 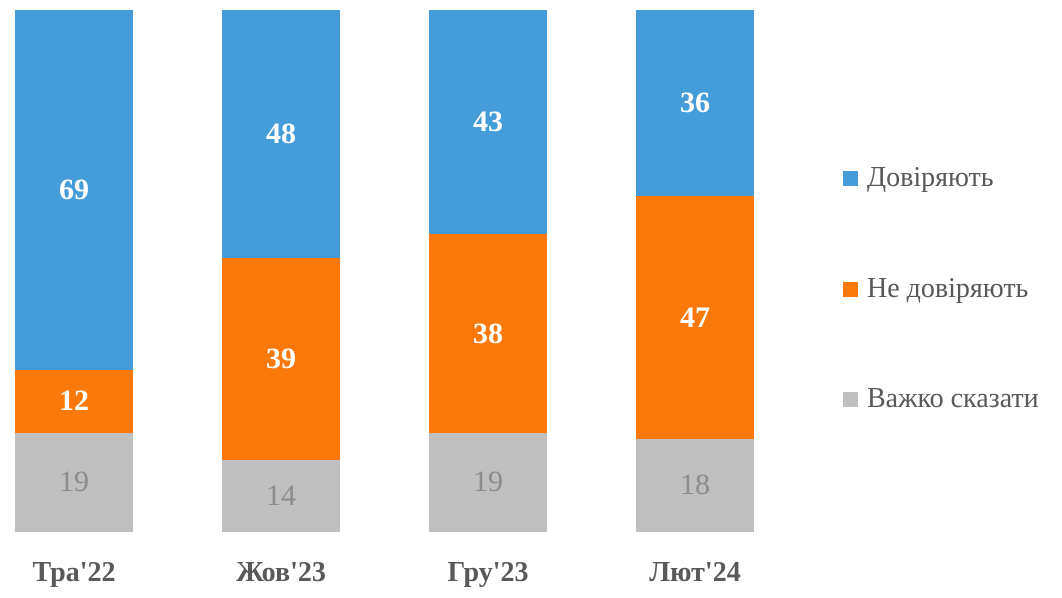 I want to click on bar-column-lyut24: 36 47 18, so click(x=695, y=271).